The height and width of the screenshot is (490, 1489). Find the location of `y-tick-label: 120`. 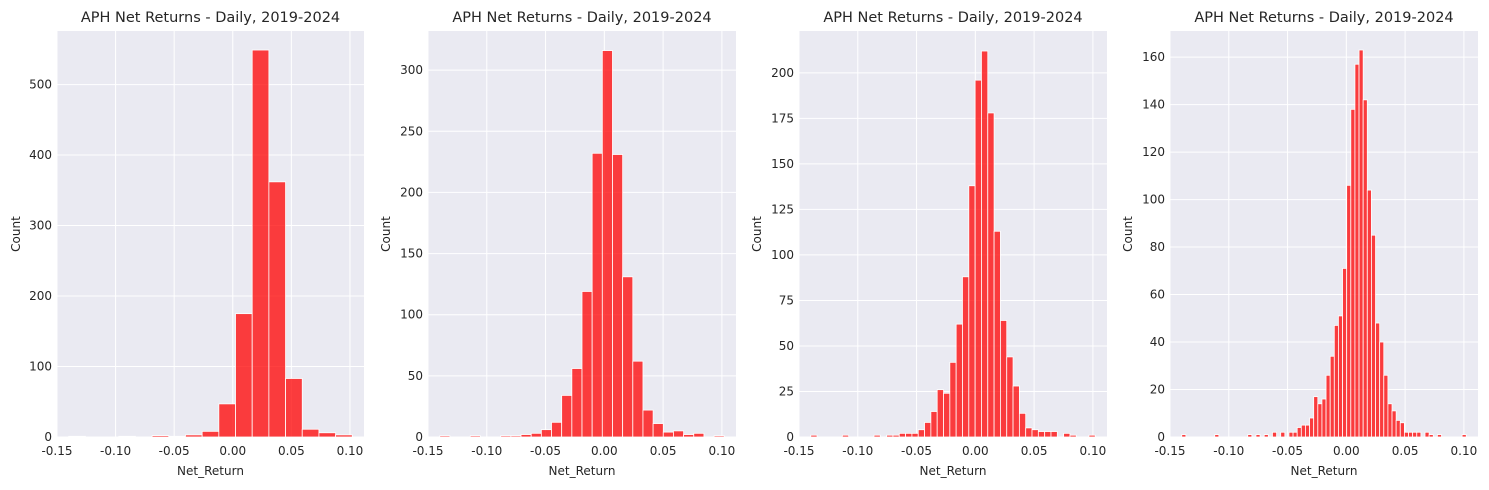

y-tick-label: 120 is located at coordinates (1153, 152).